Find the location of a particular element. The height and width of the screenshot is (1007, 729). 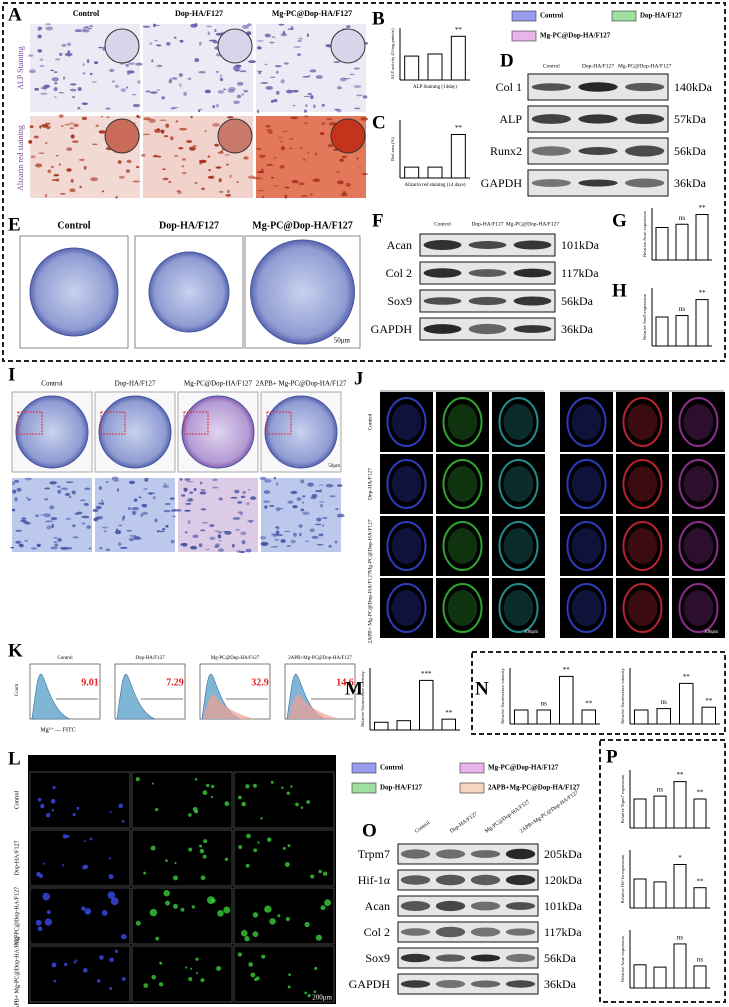

axis-label: ALP Staining (14day) is located at coordinates (435, 87).